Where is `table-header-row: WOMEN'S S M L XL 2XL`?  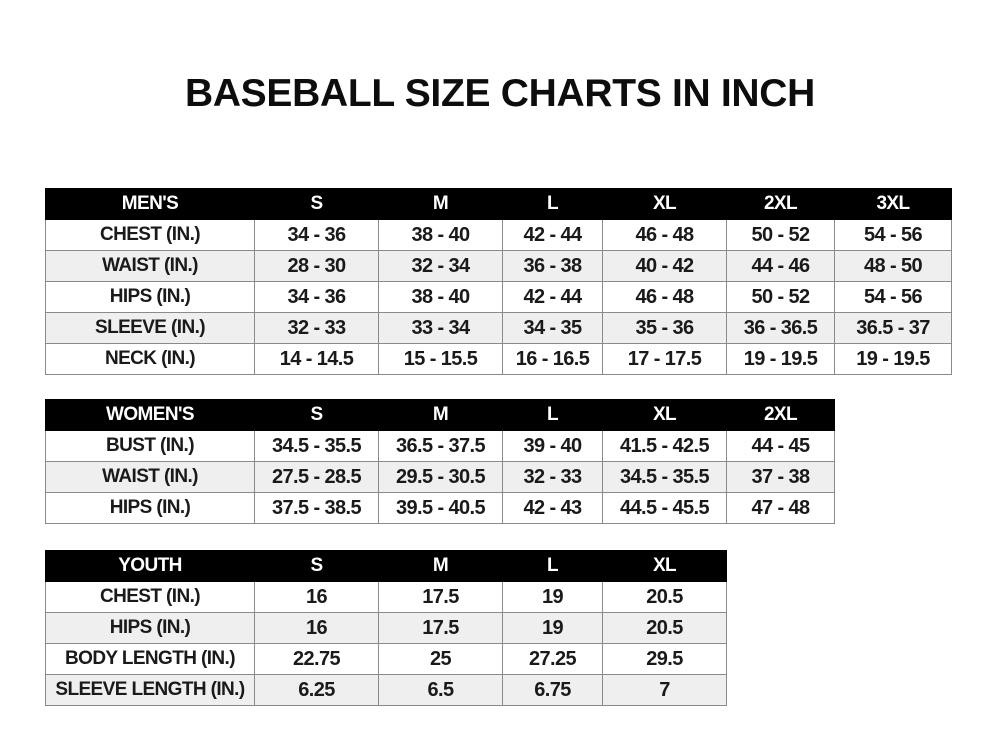 table-header-row: WOMEN'S S M L XL 2XL is located at coordinates (440, 415).